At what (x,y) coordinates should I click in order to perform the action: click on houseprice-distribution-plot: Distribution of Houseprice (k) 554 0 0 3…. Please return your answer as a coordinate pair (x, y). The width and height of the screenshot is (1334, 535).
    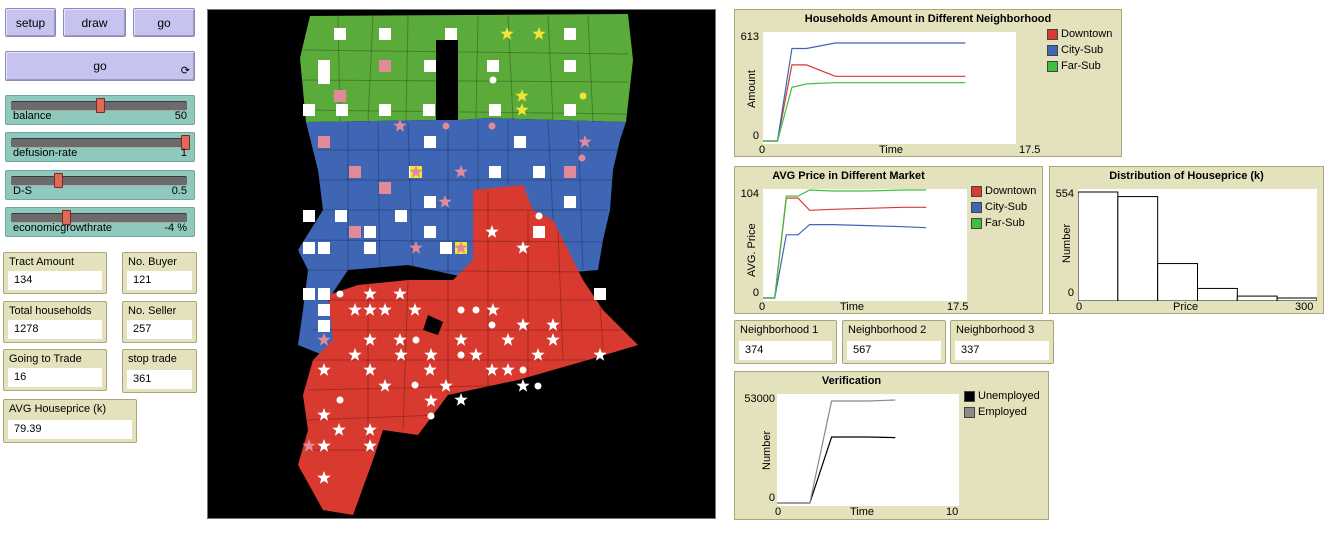
    Looking at the image, I should click on (1186, 240).